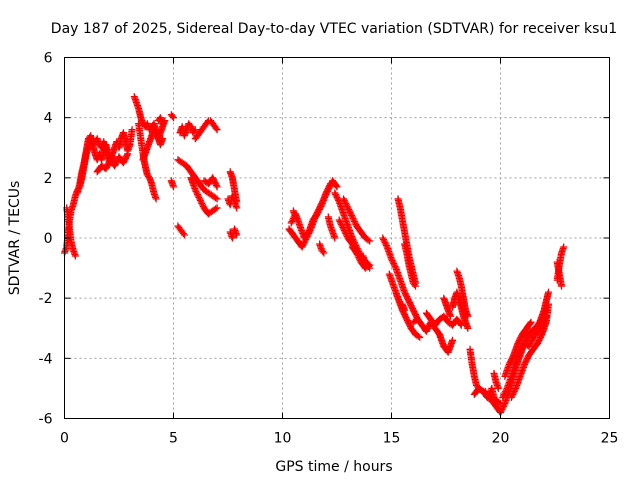 This screenshot has height=480, width=640. I want to click on y-tick-label: 0, so click(48, 239).